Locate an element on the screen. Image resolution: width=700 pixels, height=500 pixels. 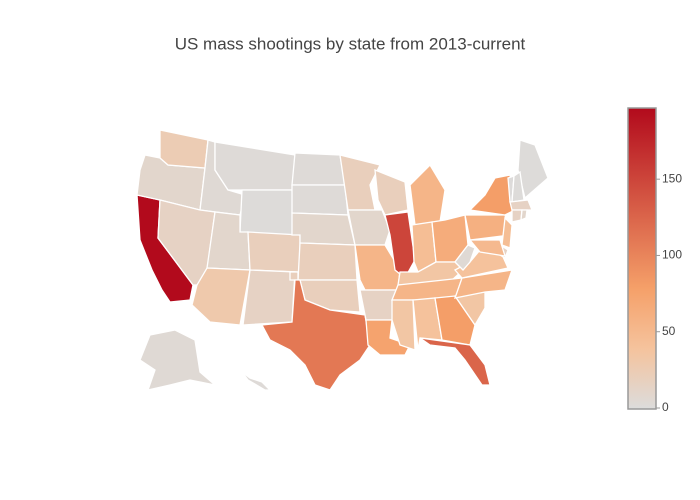
colorbar-tick-label: 0 is located at coordinates (665, 407).